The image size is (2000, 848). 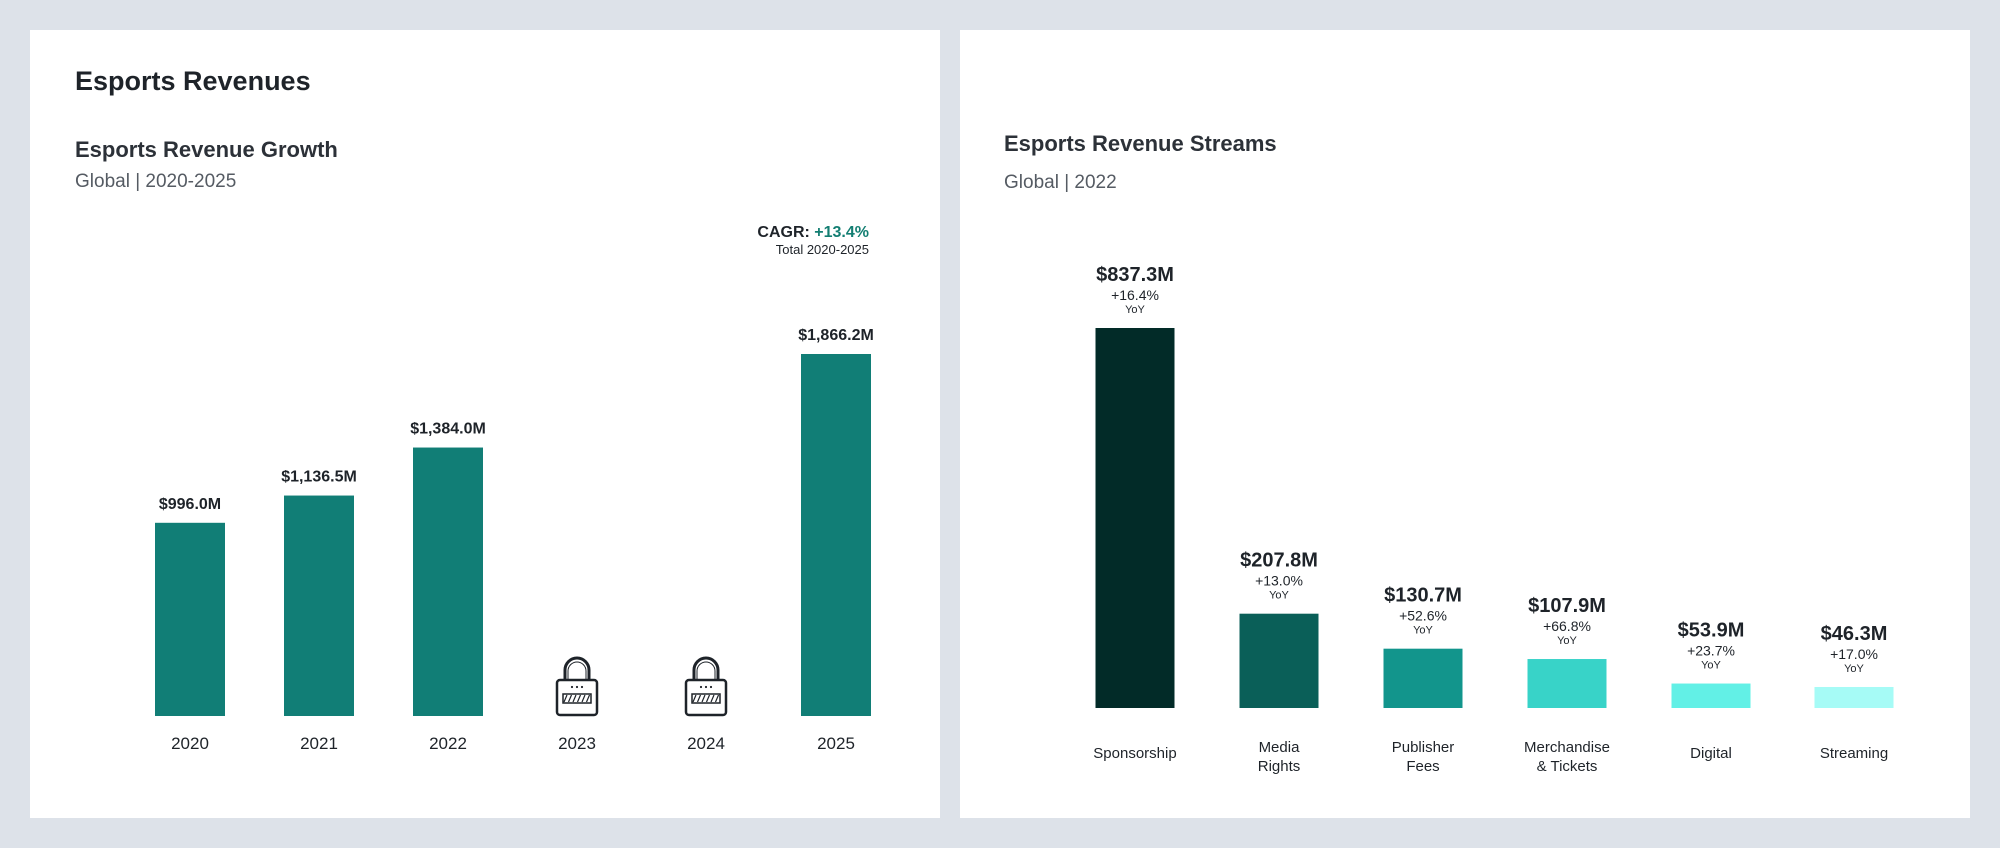 What do you see at coordinates (1423, 596) in the screenshot?
I see `bar-value-label: $130.7M` at bounding box center [1423, 596].